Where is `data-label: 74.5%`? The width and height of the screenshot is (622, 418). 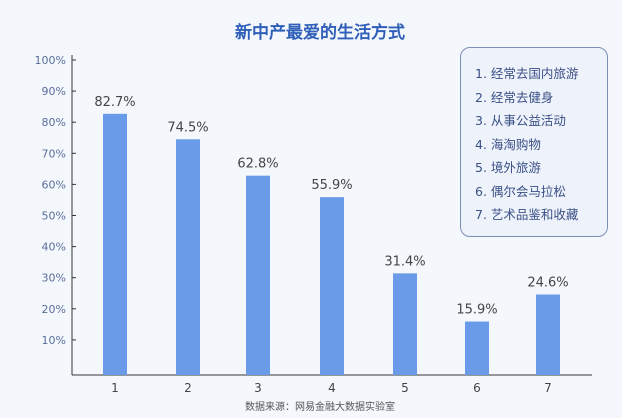
data-label: 74.5% is located at coordinates (187, 127).